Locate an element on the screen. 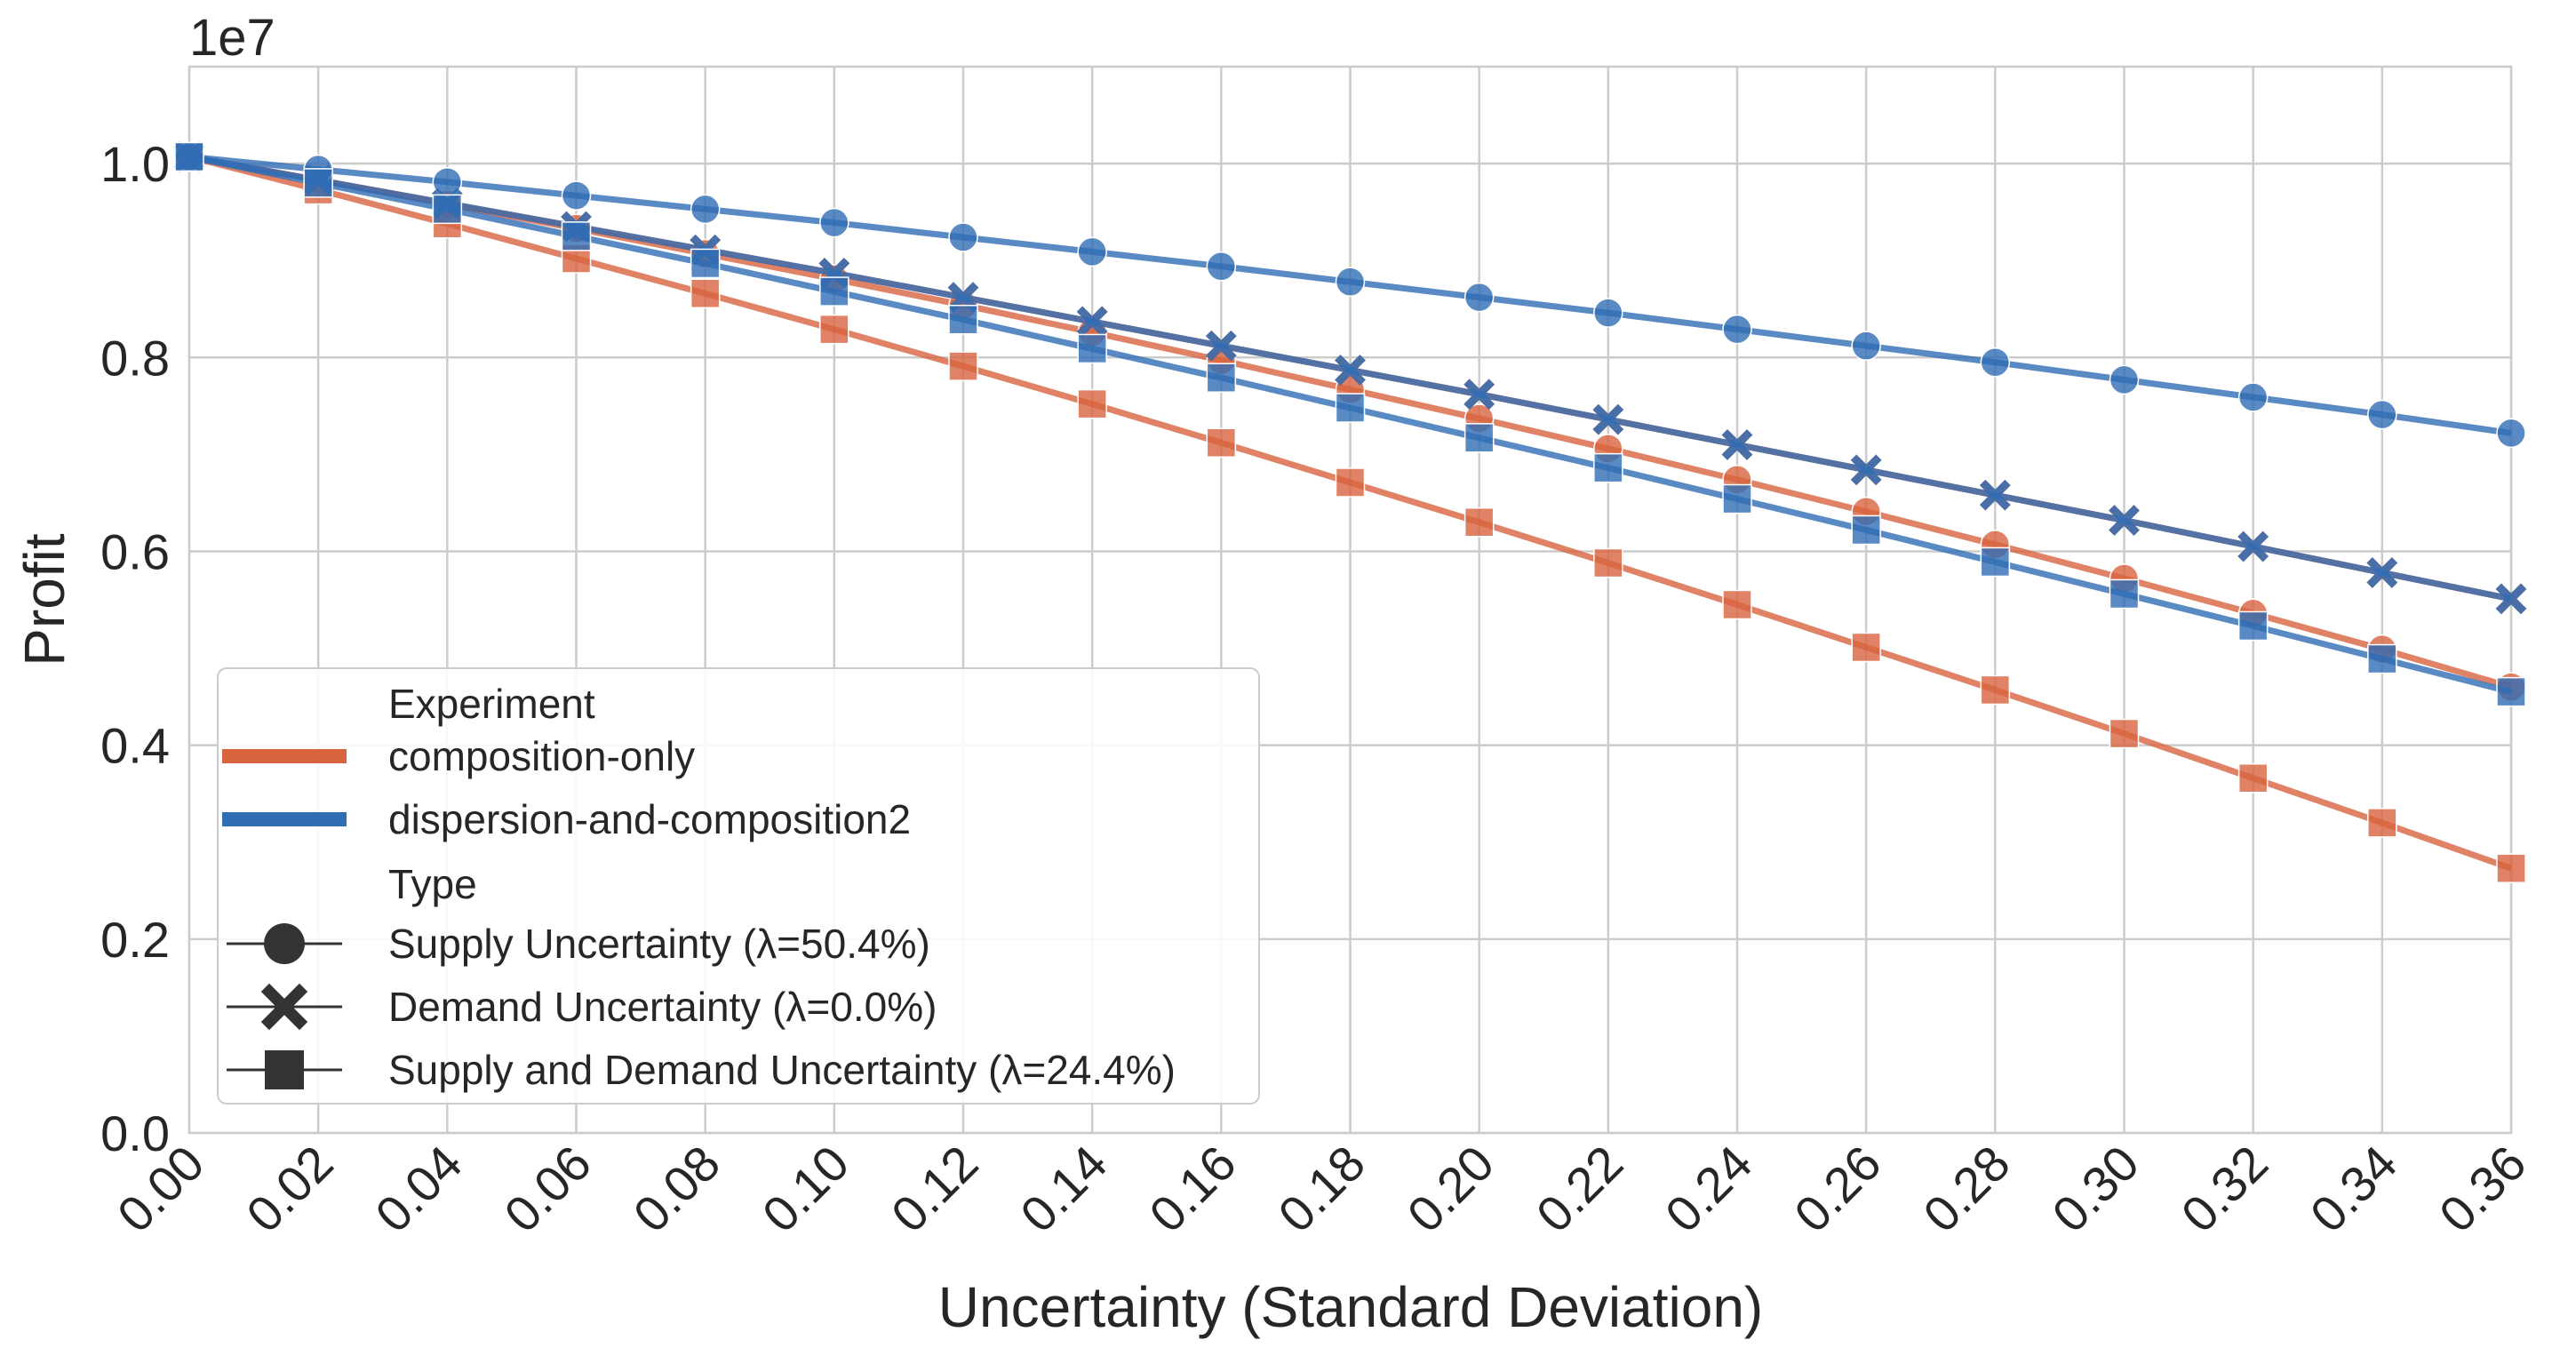 This screenshot has height=1356, width=2576. y-axis-label: Profit is located at coordinates (44, 599).